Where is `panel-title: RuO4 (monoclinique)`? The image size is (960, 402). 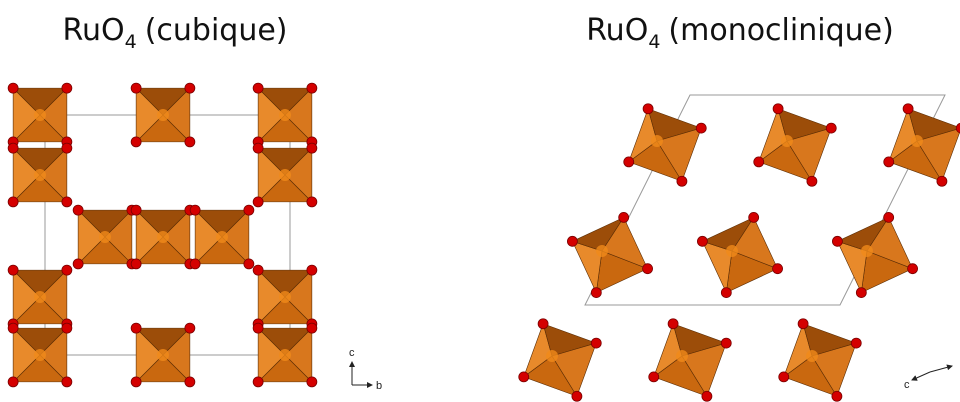 panel-title: RuO4 (monoclinique) is located at coordinates (740, 33).